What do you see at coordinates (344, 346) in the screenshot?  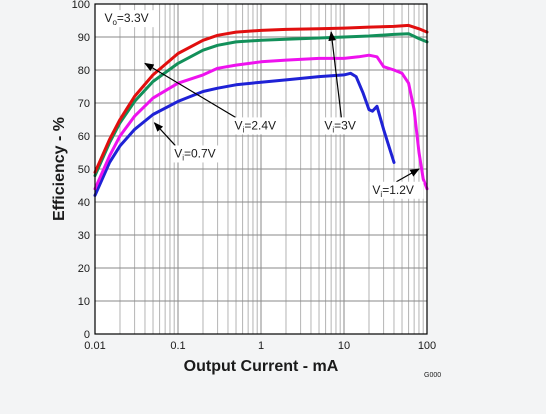 I see `x-tick-label: 10` at bounding box center [344, 346].